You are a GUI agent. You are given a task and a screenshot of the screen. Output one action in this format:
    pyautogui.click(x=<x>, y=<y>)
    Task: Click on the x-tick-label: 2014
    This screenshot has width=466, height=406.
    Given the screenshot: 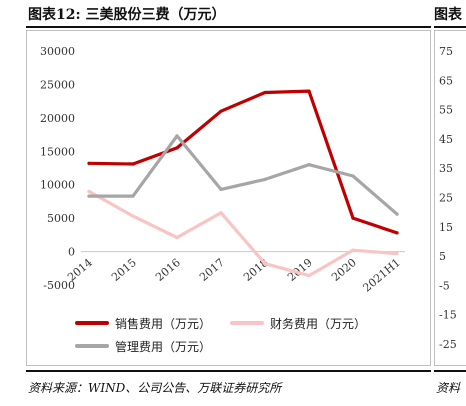 What is the action you would take?
    pyautogui.click(x=80, y=270)
    